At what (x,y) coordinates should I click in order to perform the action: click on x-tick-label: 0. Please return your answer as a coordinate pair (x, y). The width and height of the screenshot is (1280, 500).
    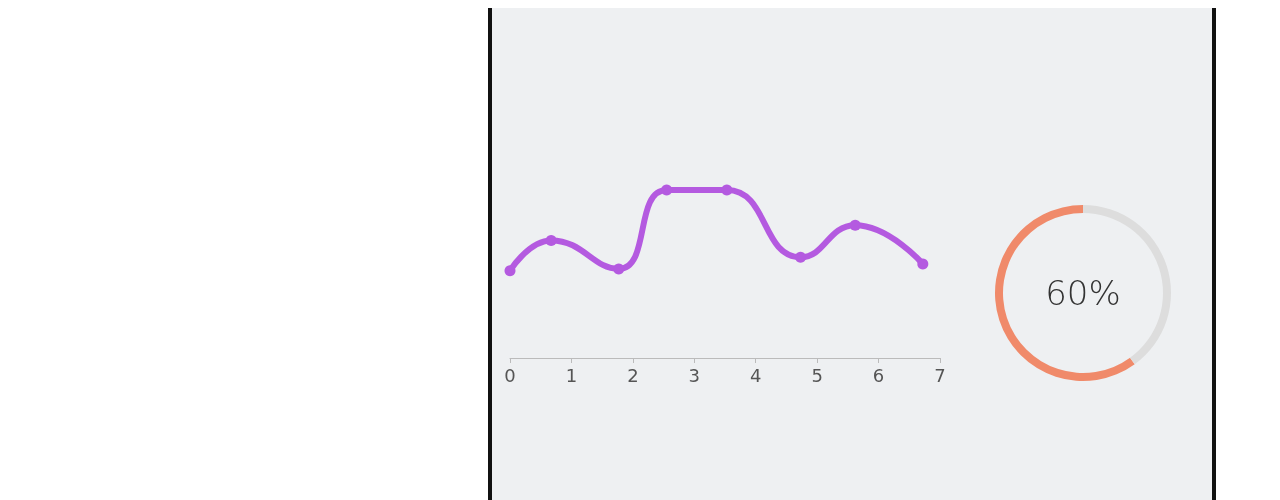
    Looking at the image, I should click on (510, 375).